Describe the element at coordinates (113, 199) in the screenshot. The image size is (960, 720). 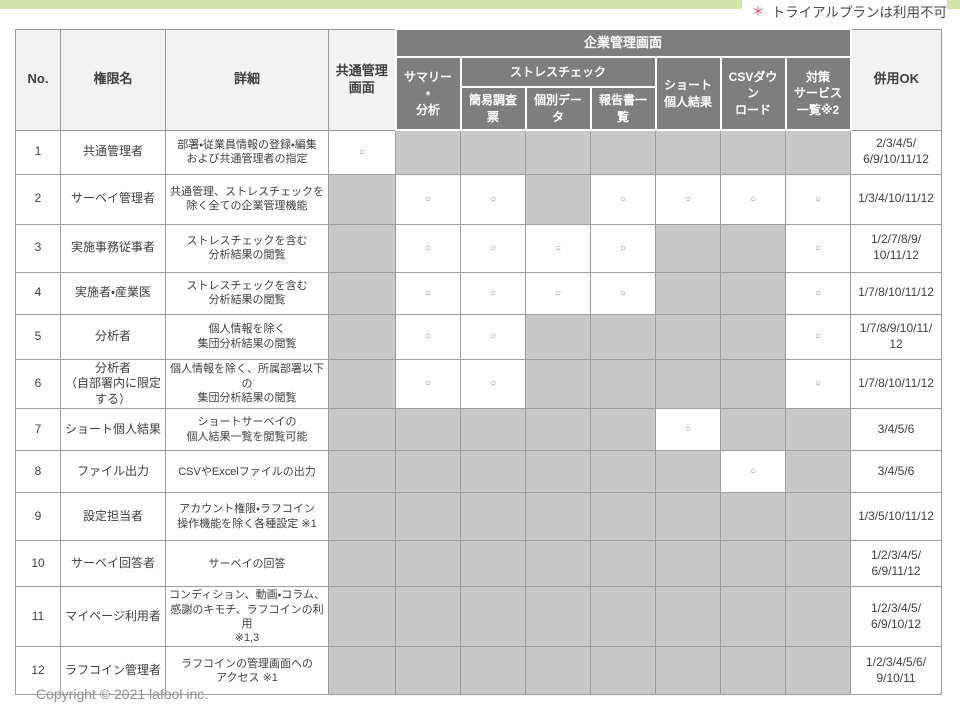
I see `role-name: サーベイ管理者` at that location.